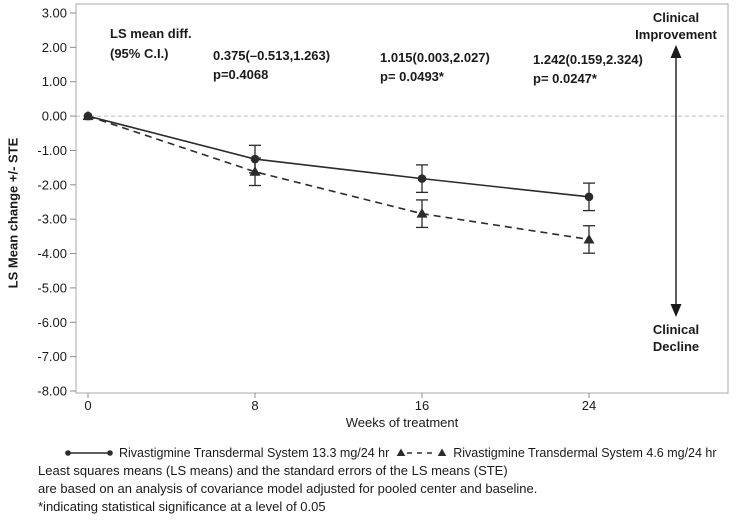 This screenshot has width=742, height=521. Describe the element at coordinates (254, 405) in the screenshot. I see `x-axis-tick-label: 8` at that location.